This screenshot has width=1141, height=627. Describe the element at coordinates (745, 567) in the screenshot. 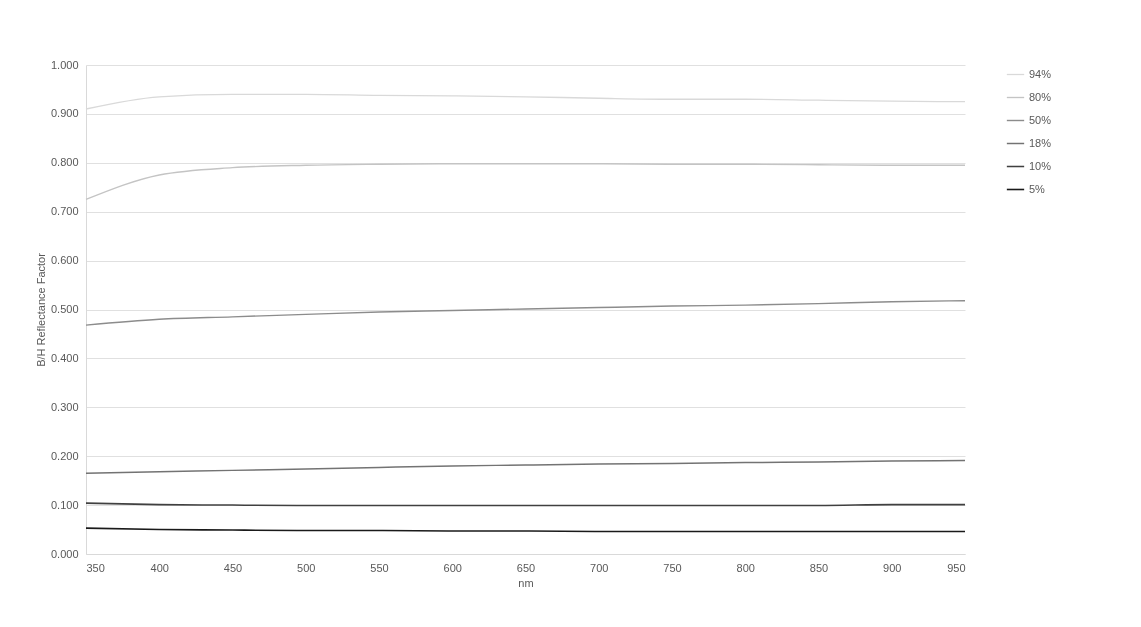

I see `x-tick-label: 800` at that location.